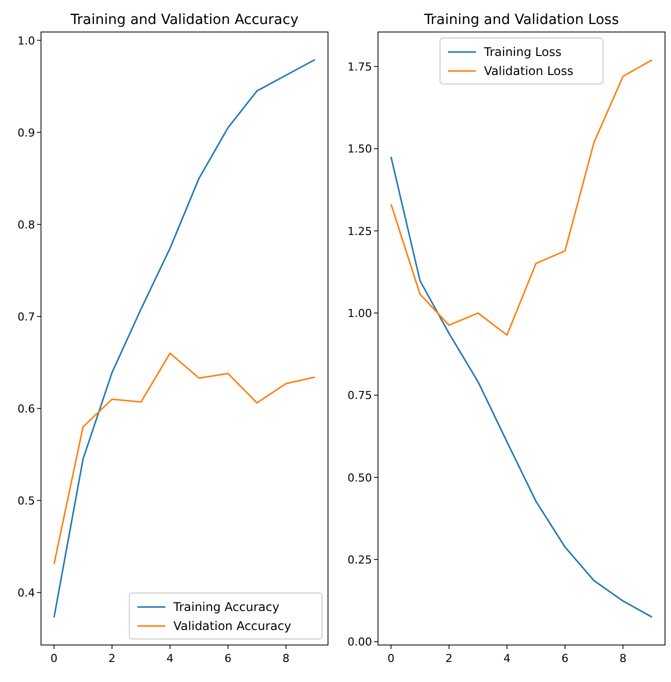  Describe the element at coordinates (26, 593) in the screenshot. I see `y-tick-label: 0.4` at that location.